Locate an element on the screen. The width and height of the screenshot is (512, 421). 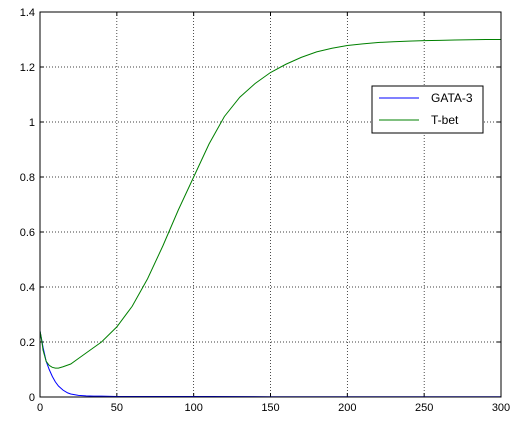
y-tick-label: 1.4 is located at coordinates (27, 13).